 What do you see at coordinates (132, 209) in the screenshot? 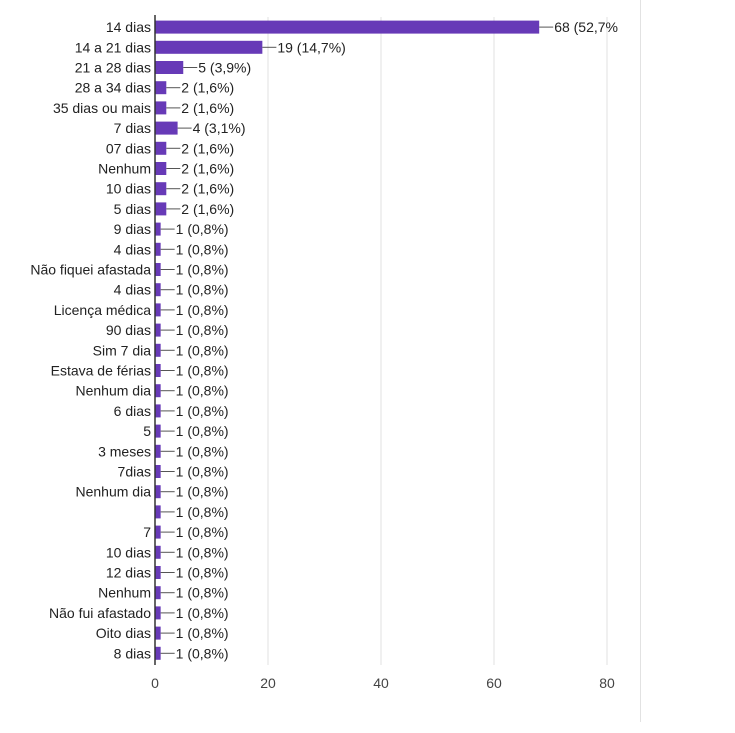
I see `category-label: 5 dias` at bounding box center [132, 209].